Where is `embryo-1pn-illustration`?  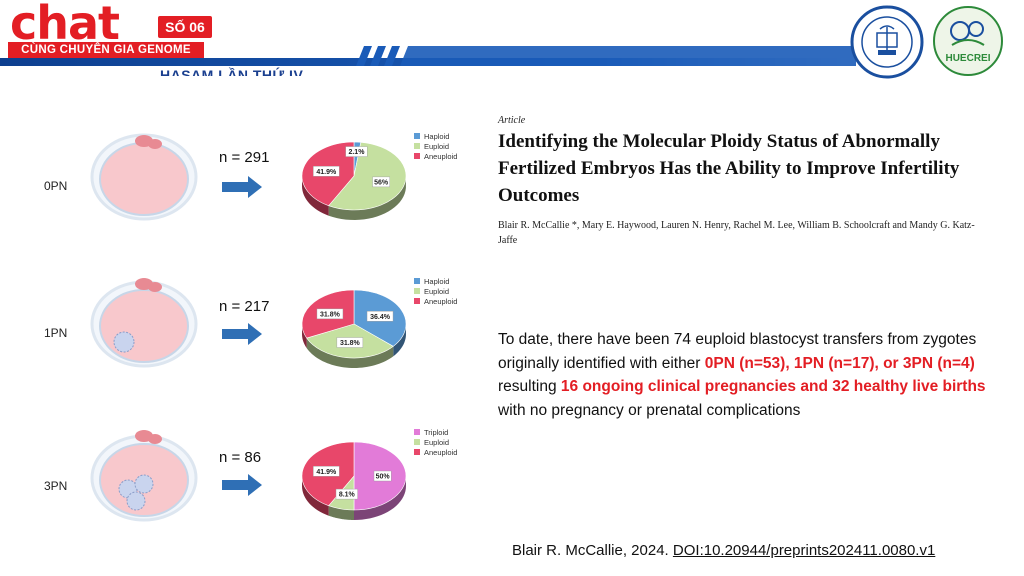 embryo-1pn-illustration is located at coordinates (144, 323).